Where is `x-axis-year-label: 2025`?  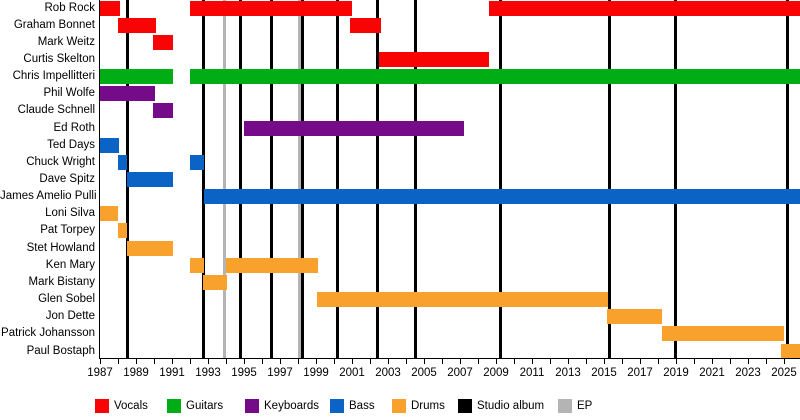
x-axis-year-label: 2025 is located at coordinates (784, 373).